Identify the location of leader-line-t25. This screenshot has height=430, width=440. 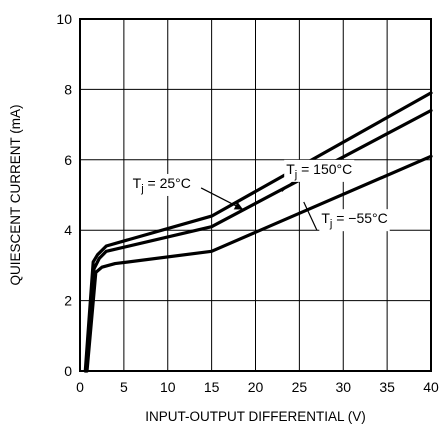
(222, 198).